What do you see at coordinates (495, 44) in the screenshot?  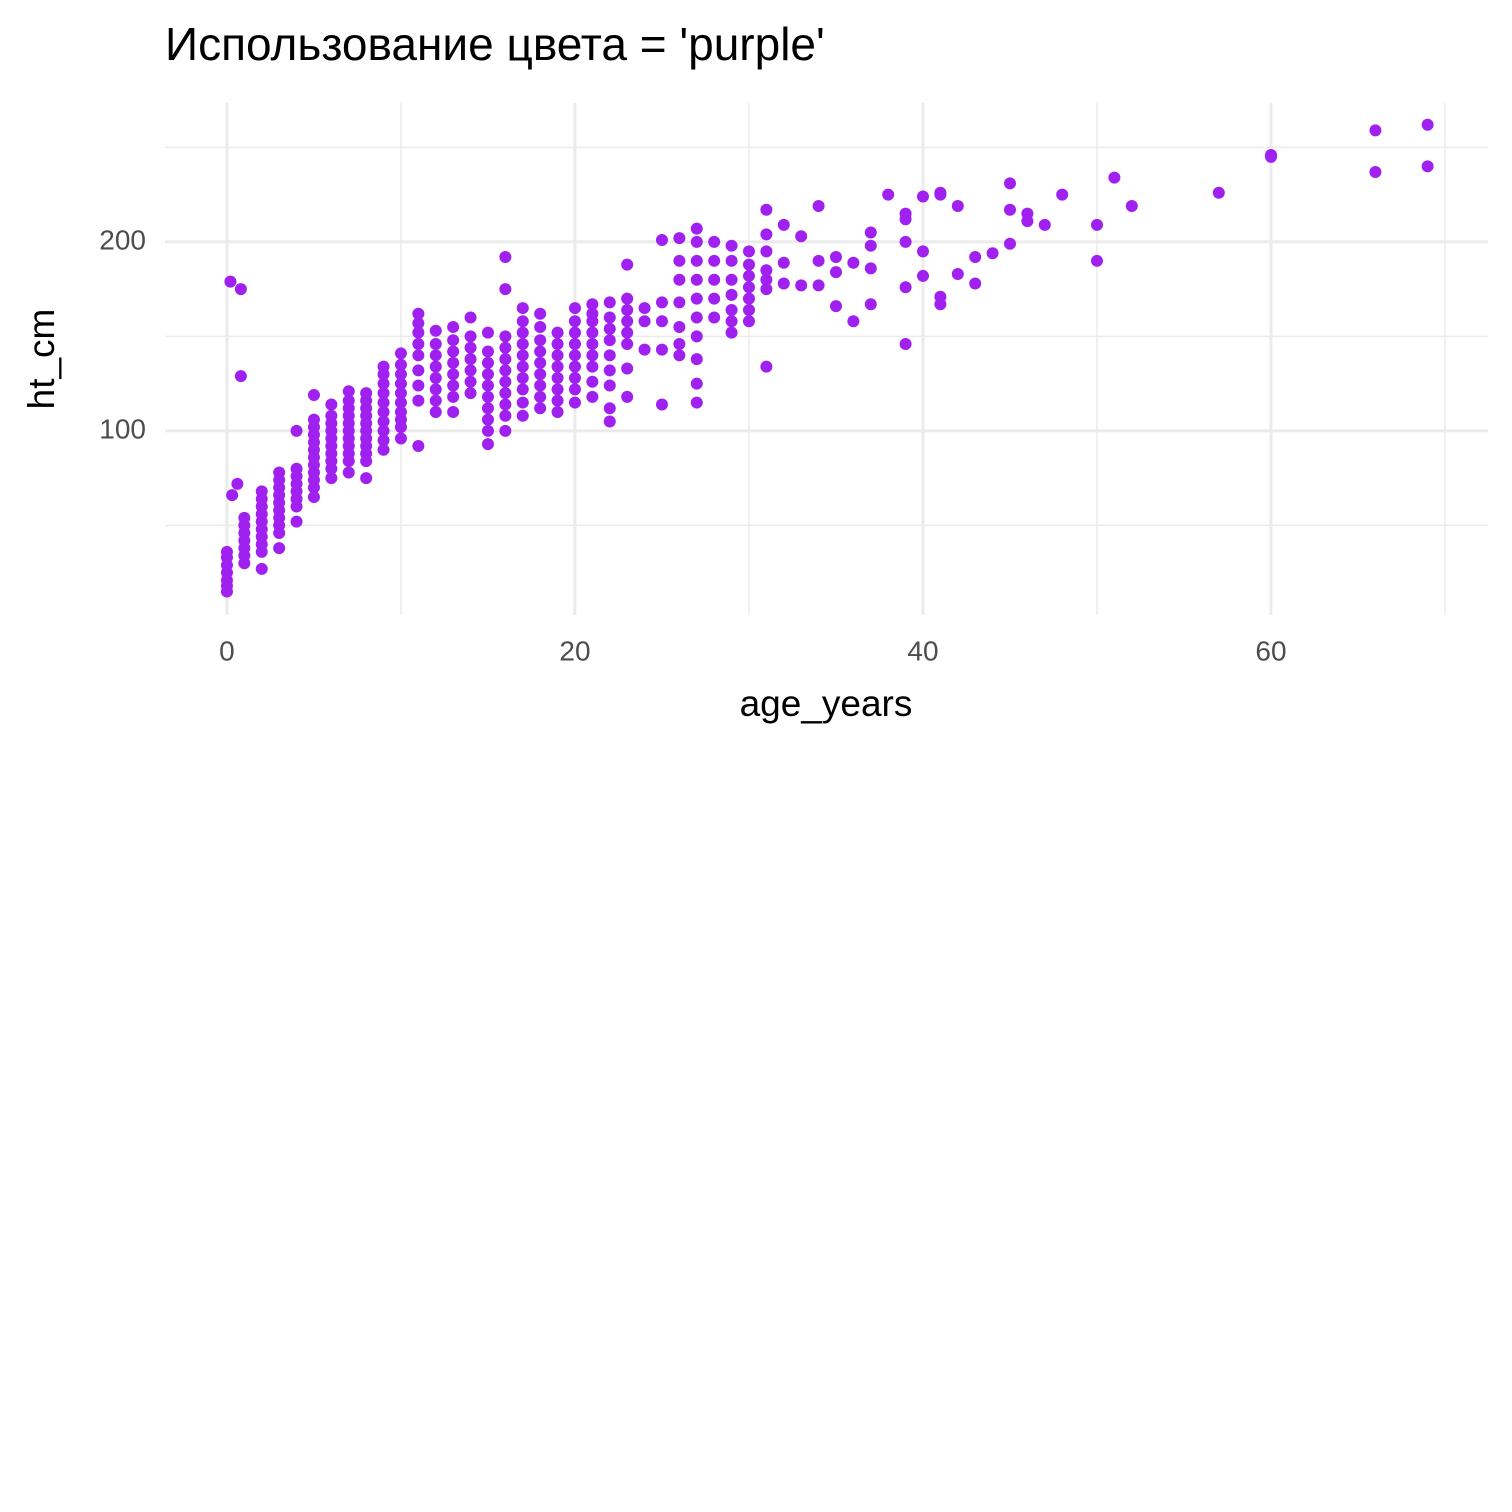 I see `chart-title: Использование цвета = 'purple'` at bounding box center [495, 44].